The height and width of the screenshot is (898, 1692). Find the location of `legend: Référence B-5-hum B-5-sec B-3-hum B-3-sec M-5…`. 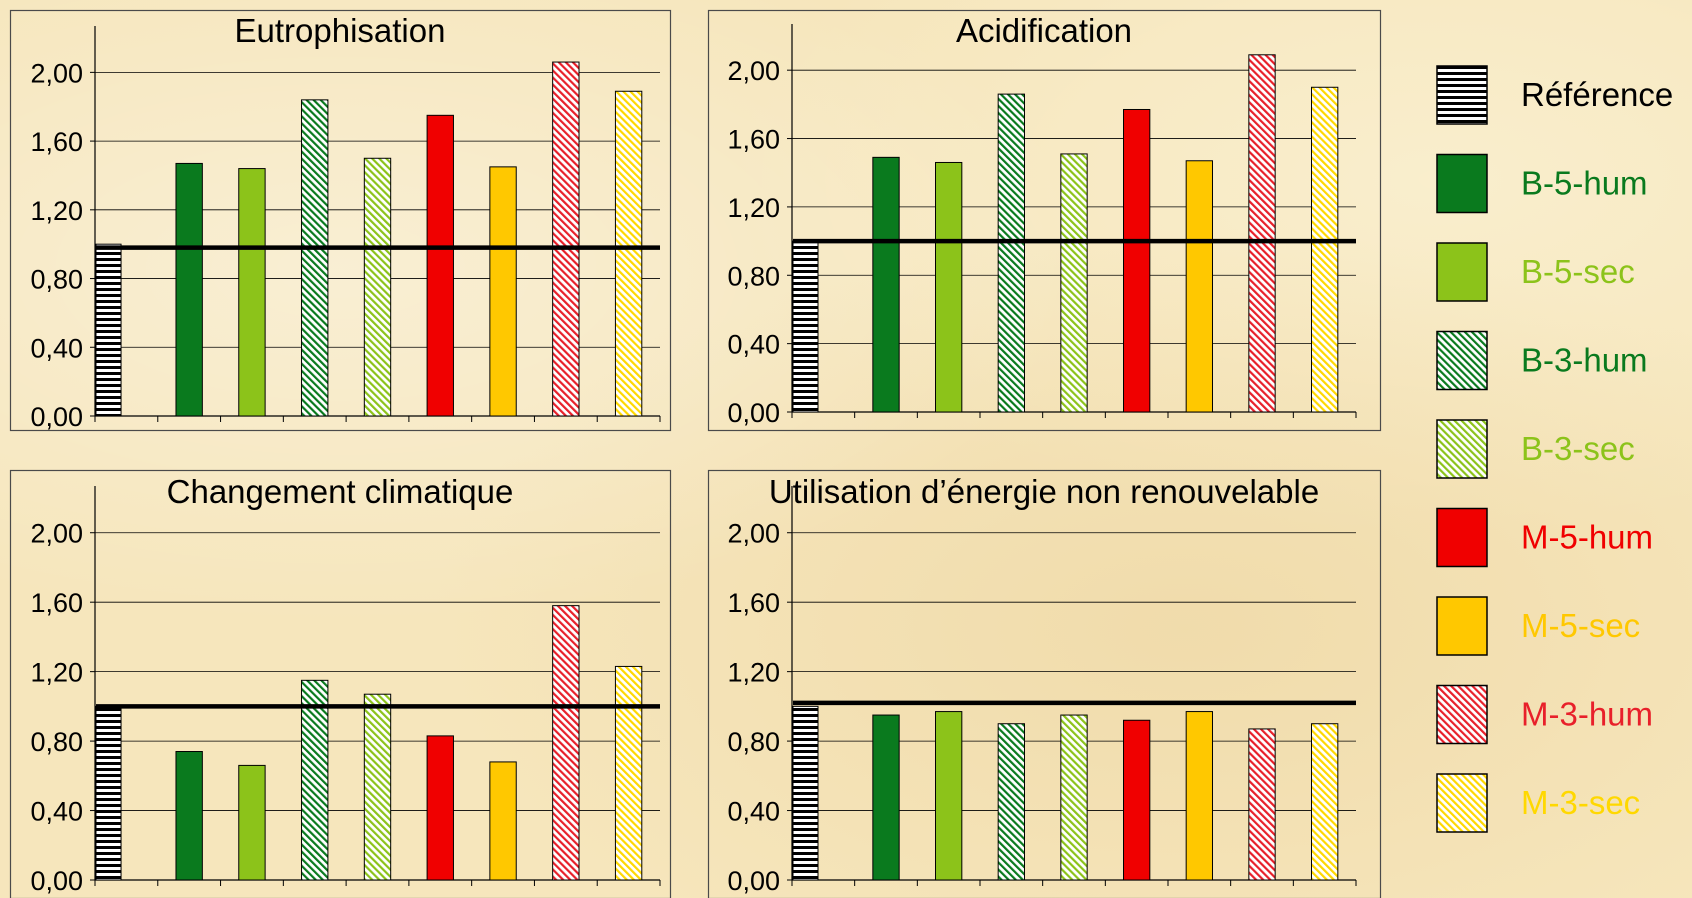

legend: Référence B-5-hum B-5-sec B-3-hum B-3-sec M-5… is located at coordinates (1554, 449).